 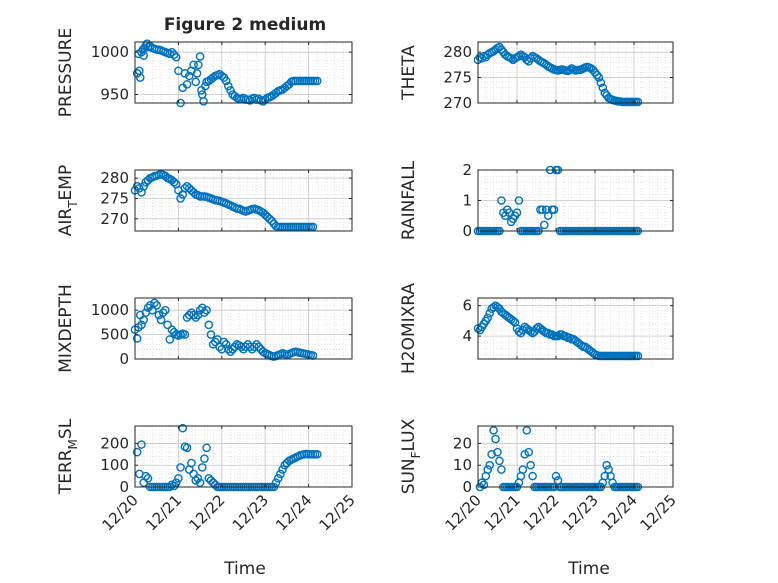 What do you see at coordinates (457, 103) in the screenshot?
I see `y-tick-label: 270` at bounding box center [457, 103].